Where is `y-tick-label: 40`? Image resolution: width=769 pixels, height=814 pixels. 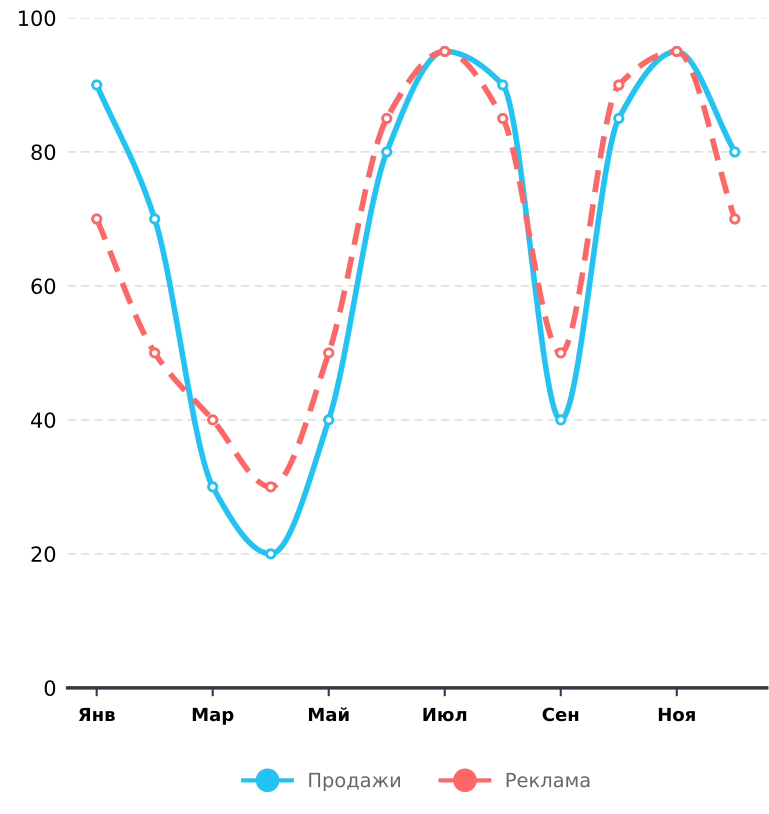
y-tick-label: 40 is located at coordinates (43, 420).